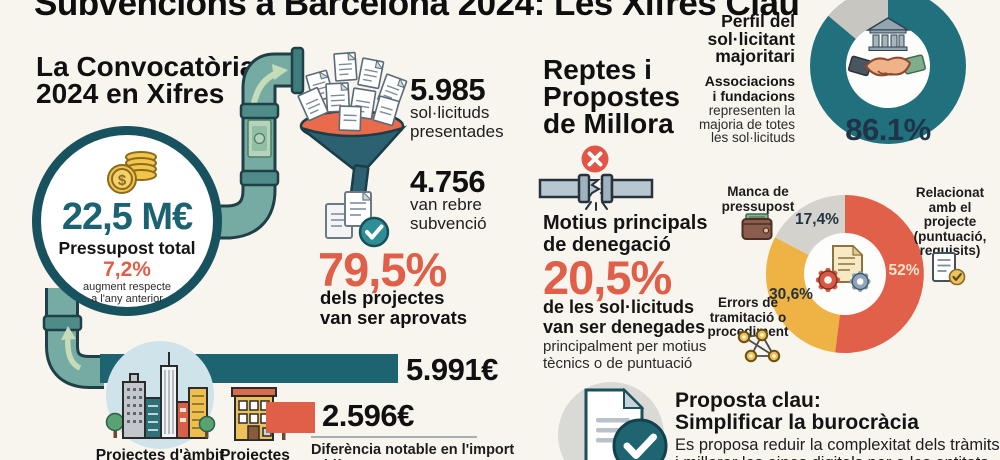 This screenshot has width=1000, height=460. I want to click on budget-amount: 22,5 M€, so click(127, 217).